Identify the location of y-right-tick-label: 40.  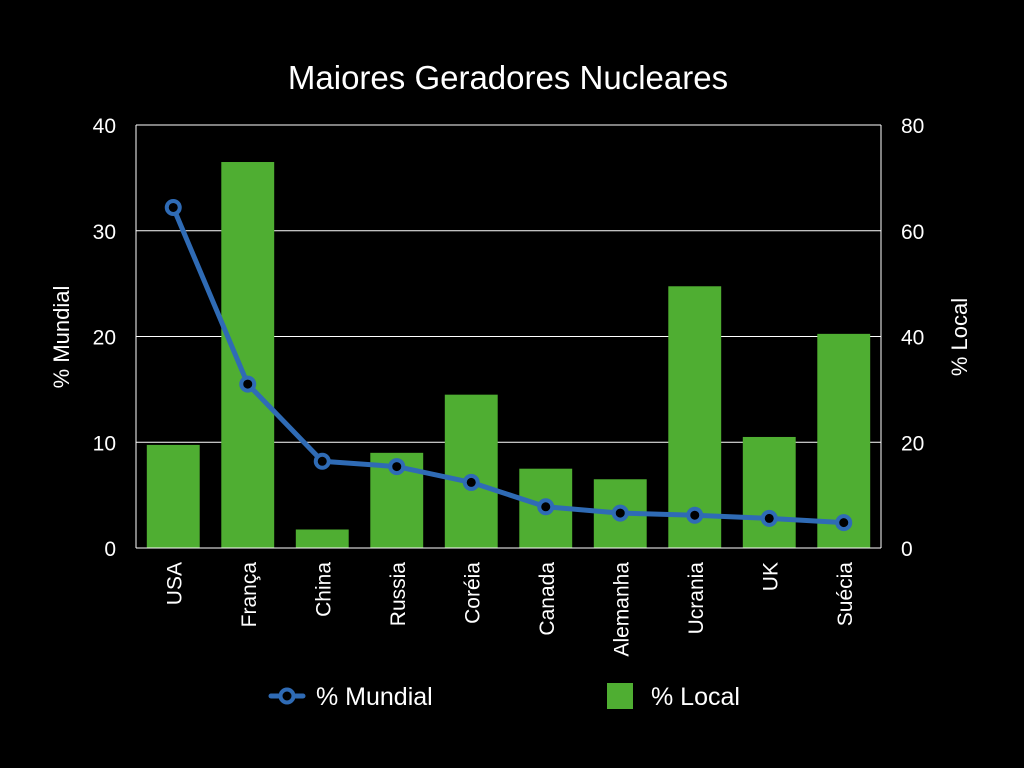
(912, 338).